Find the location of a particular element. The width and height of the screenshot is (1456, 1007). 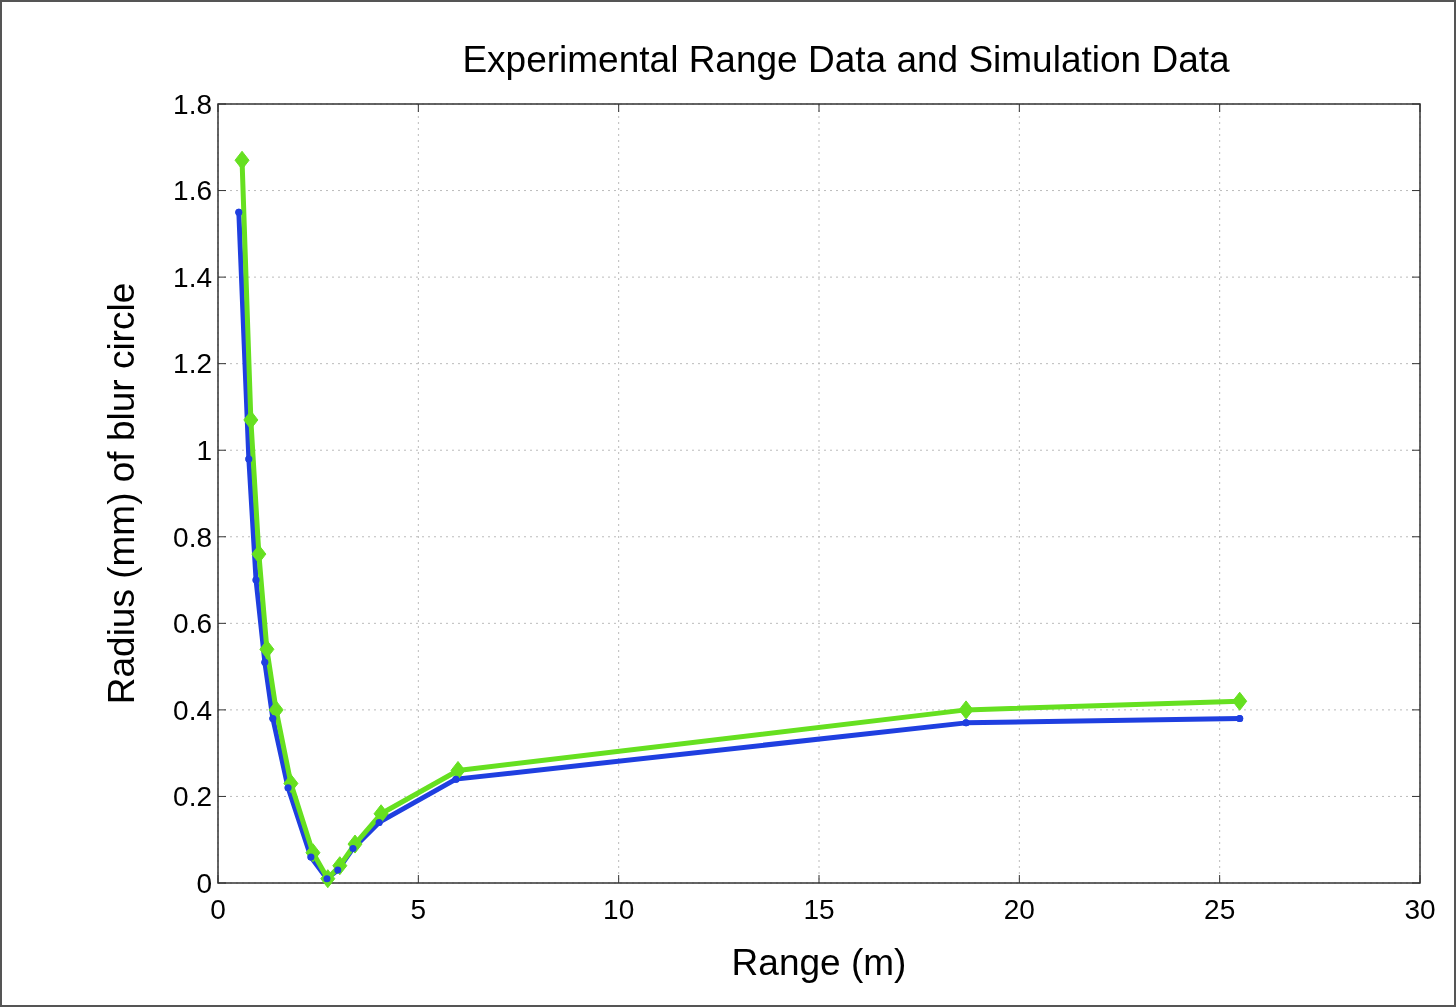

y-tick-label: 1.8 is located at coordinates (192, 104).